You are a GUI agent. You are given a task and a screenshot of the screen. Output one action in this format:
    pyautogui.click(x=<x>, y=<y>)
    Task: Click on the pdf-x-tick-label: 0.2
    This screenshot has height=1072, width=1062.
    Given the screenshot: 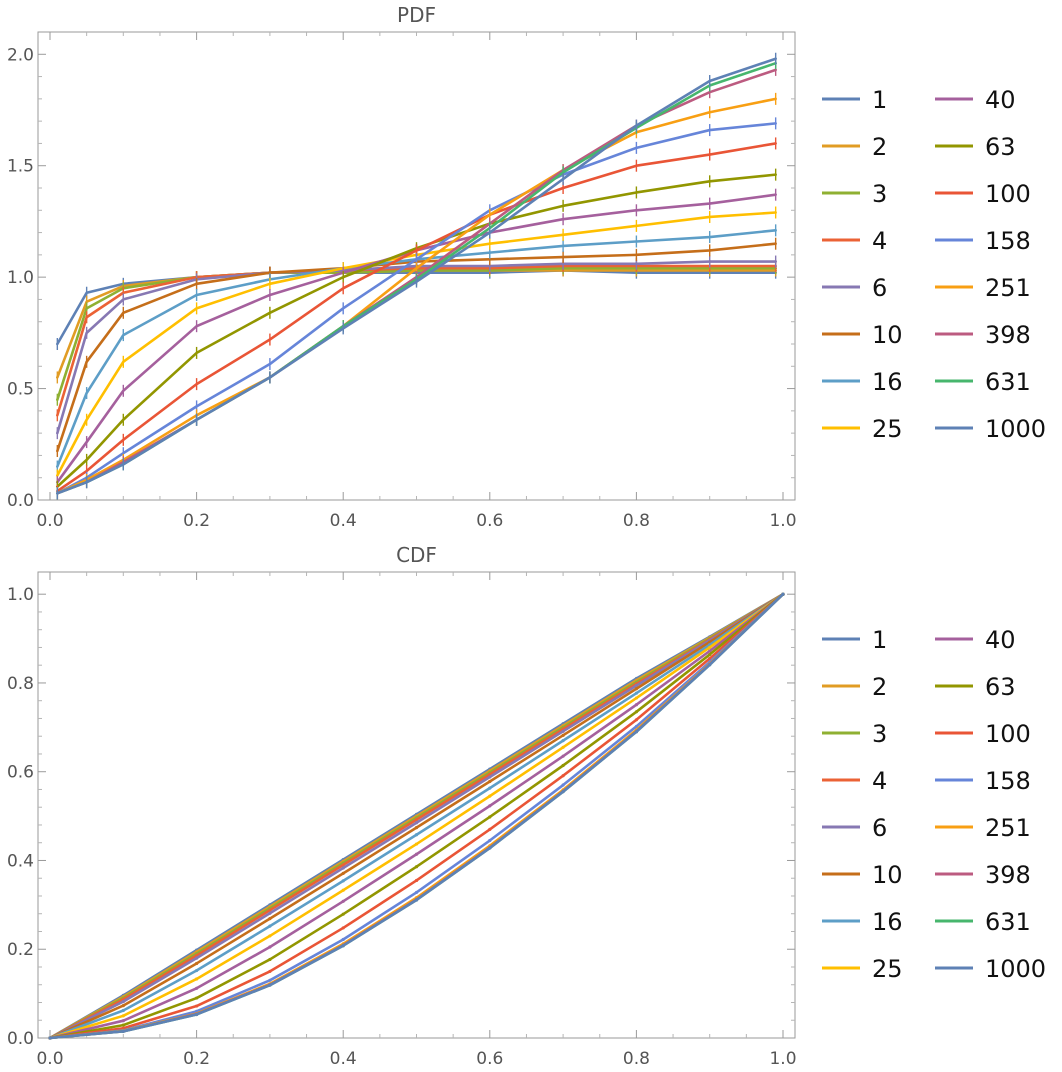 What is the action you would take?
    pyautogui.click(x=196, y=521)
    